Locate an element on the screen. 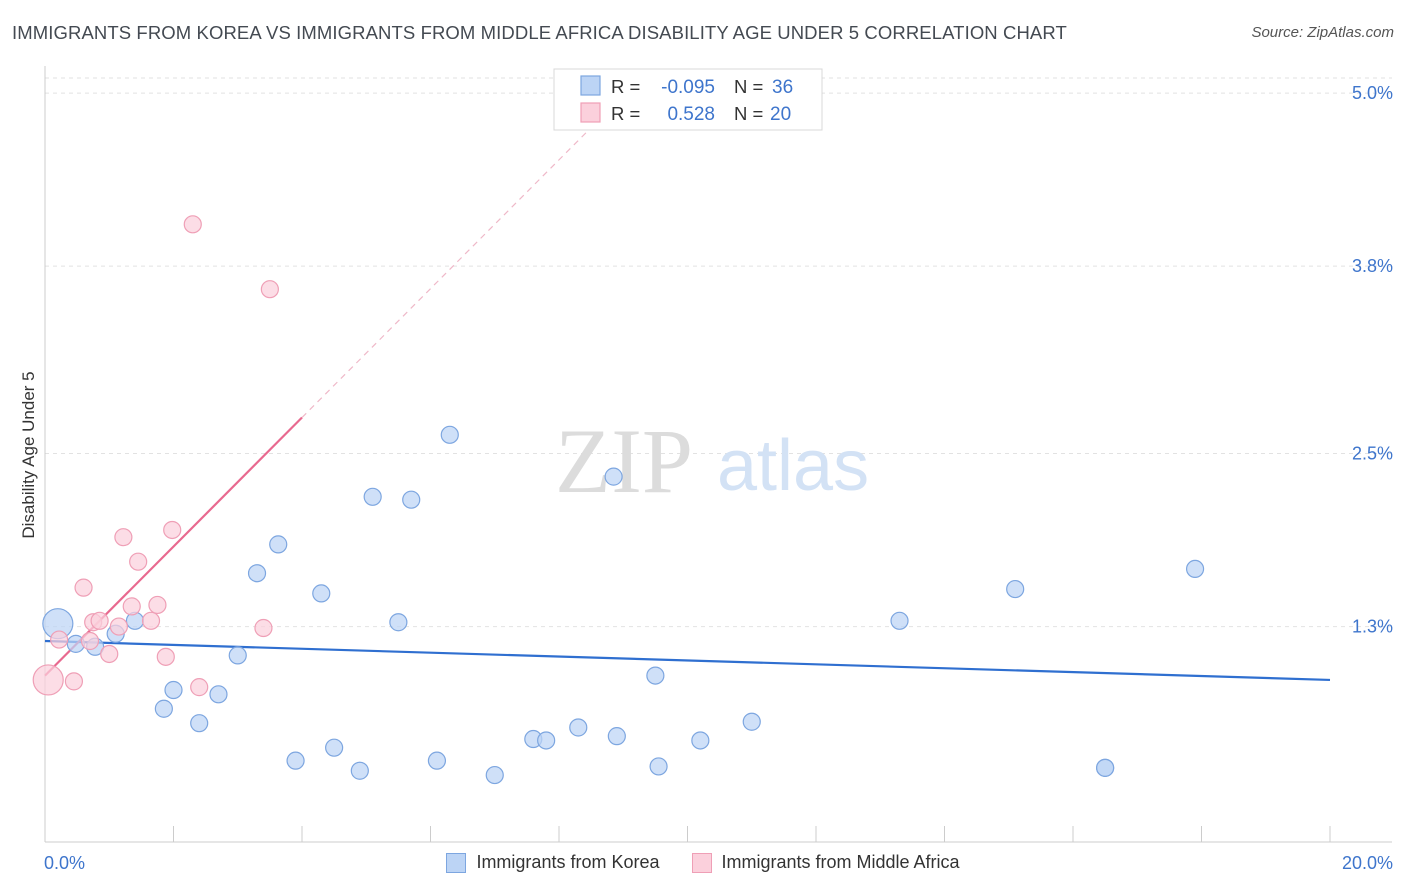 The height and width of the screenshot is (892, 1406). watermark-atlas: atlas is located at coordinates (793, 466).